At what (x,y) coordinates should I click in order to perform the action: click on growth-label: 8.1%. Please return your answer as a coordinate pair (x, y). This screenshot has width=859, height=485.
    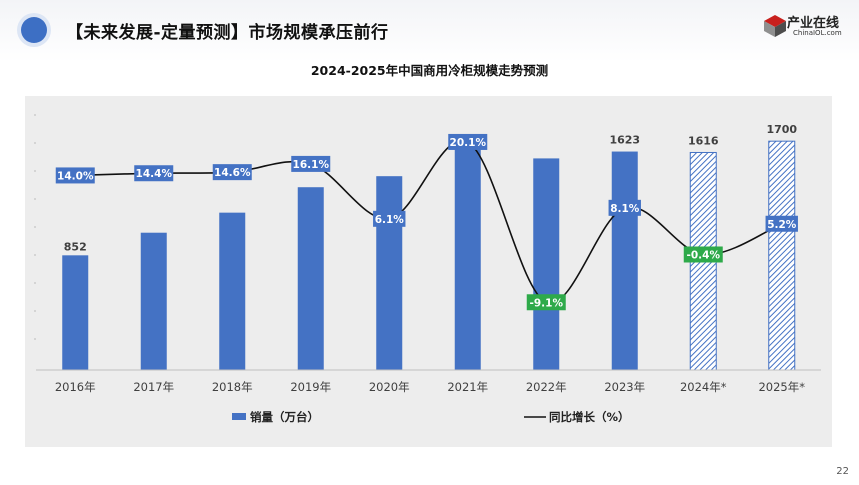
    Looking at the image, I should click on (625, 209).